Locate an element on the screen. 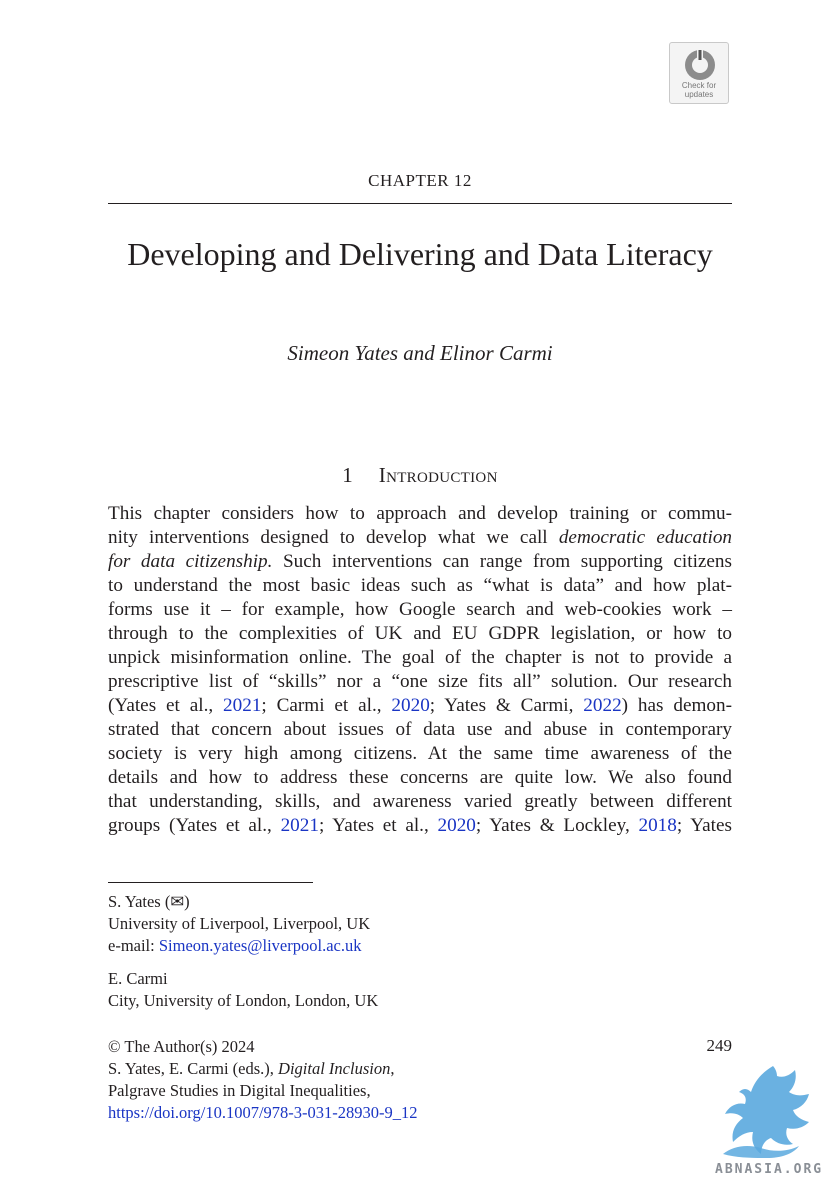  page-number: 249 is located at coordinates (719, 1045).